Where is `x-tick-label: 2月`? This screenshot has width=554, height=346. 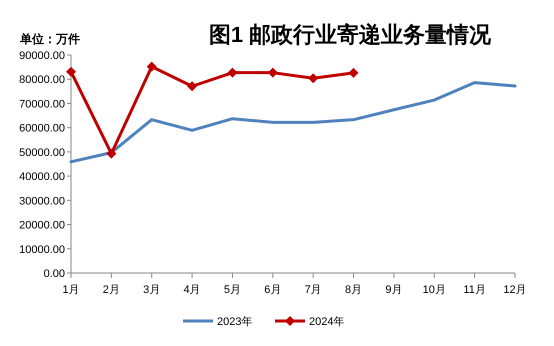
x-tick-label: 2月 is located at coordinates (111, 290).